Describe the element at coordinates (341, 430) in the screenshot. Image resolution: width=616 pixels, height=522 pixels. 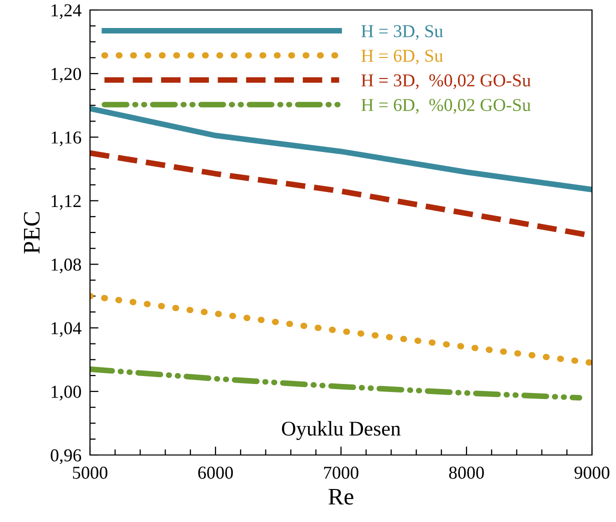
I see `annotation: Oyuklu Desen` at that location.